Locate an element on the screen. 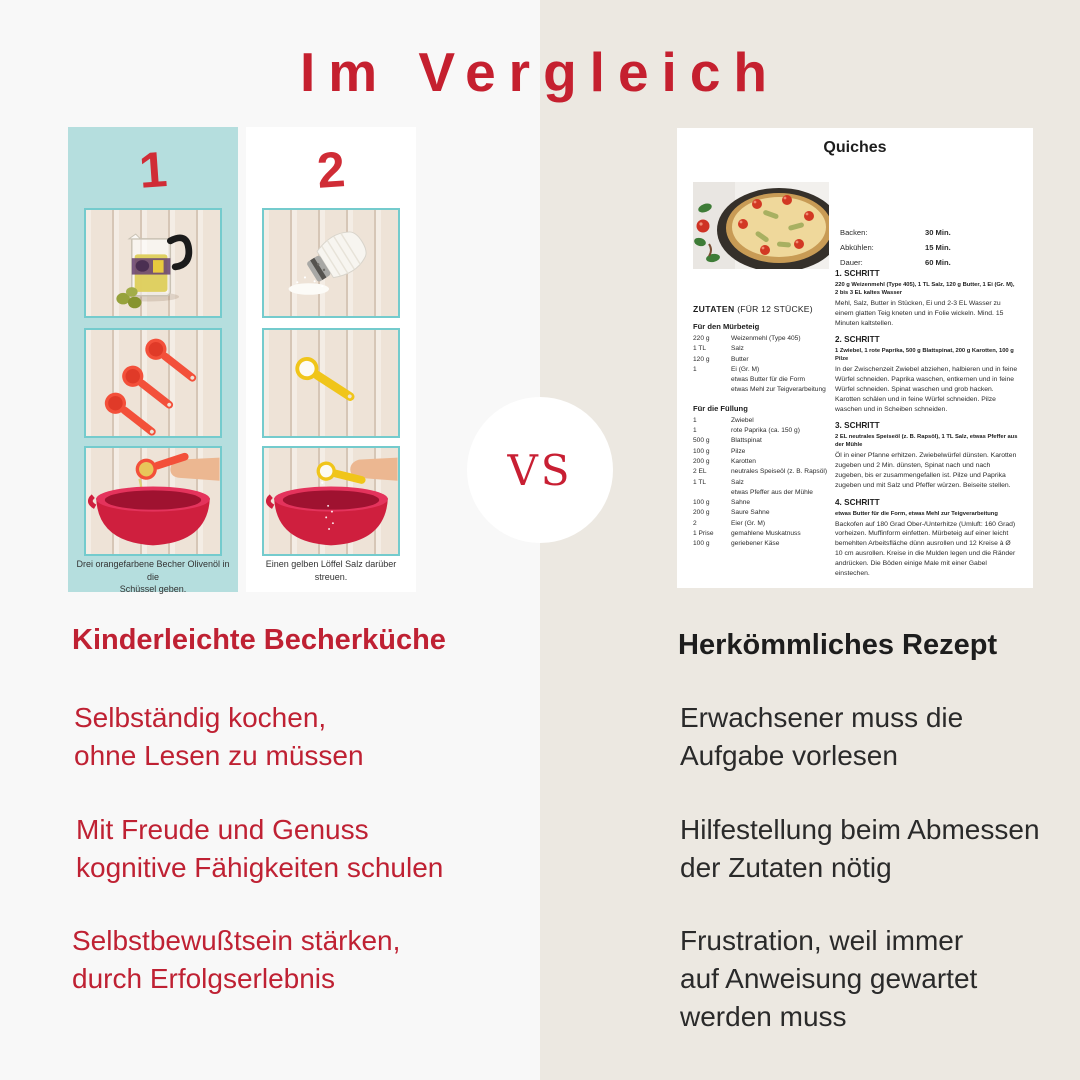 This screenshot has height=1080, width=1080. ingredient-amount: 220 g is located at coordinates (701, 338).